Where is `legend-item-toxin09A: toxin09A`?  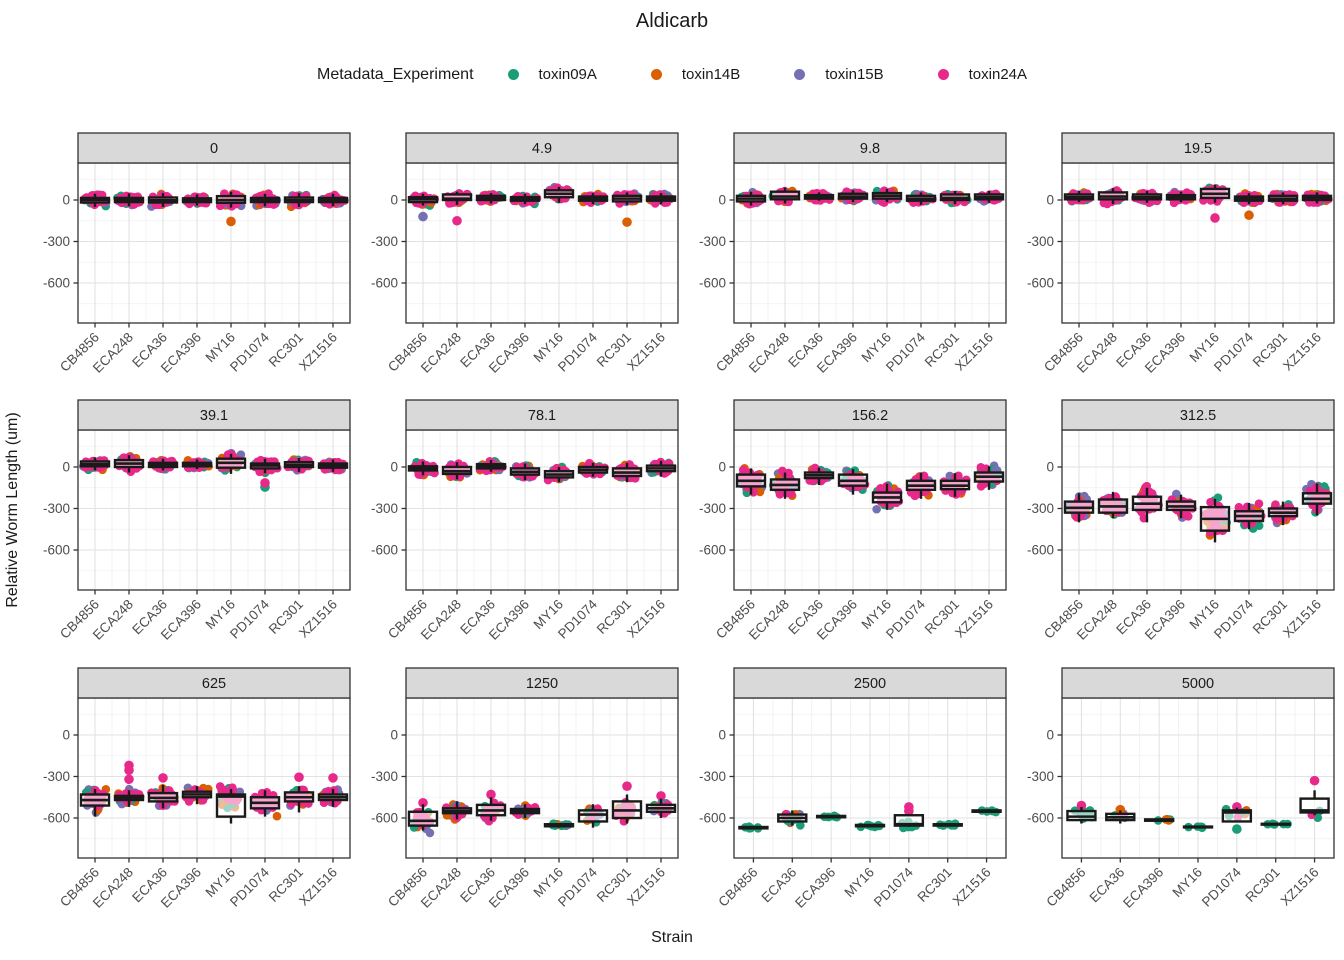
legend-item-toxin09A: toxin09A is located at coordinates (552, 74).